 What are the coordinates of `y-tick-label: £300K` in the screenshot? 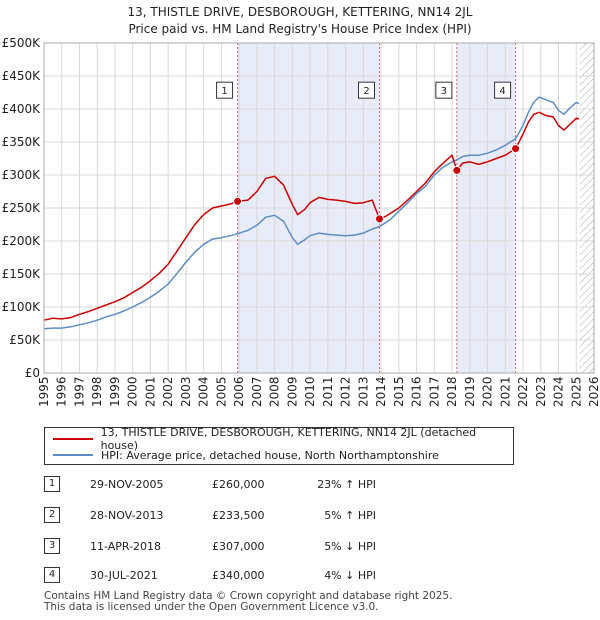 It's located at (22, 175).